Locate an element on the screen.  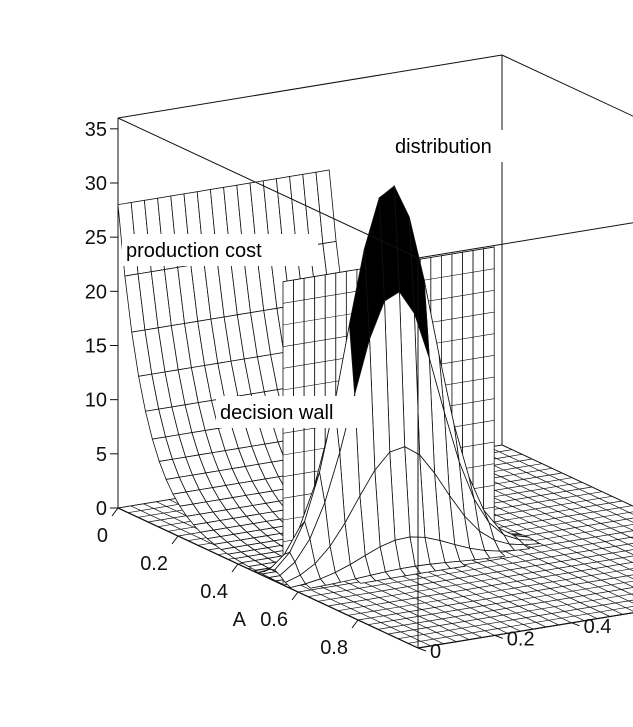
annotation-distribution: distribution is located at coordinates (459, 146).